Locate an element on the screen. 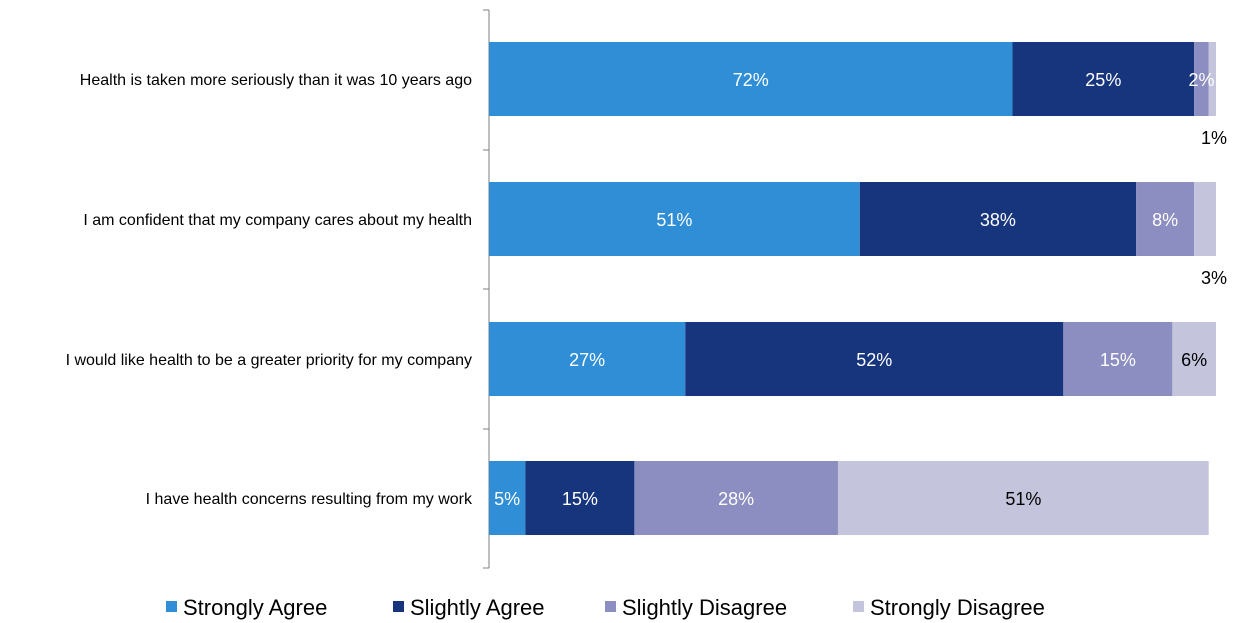 The image size is (1239, 623). value-label: 28% is located at coordinates (736, 499).